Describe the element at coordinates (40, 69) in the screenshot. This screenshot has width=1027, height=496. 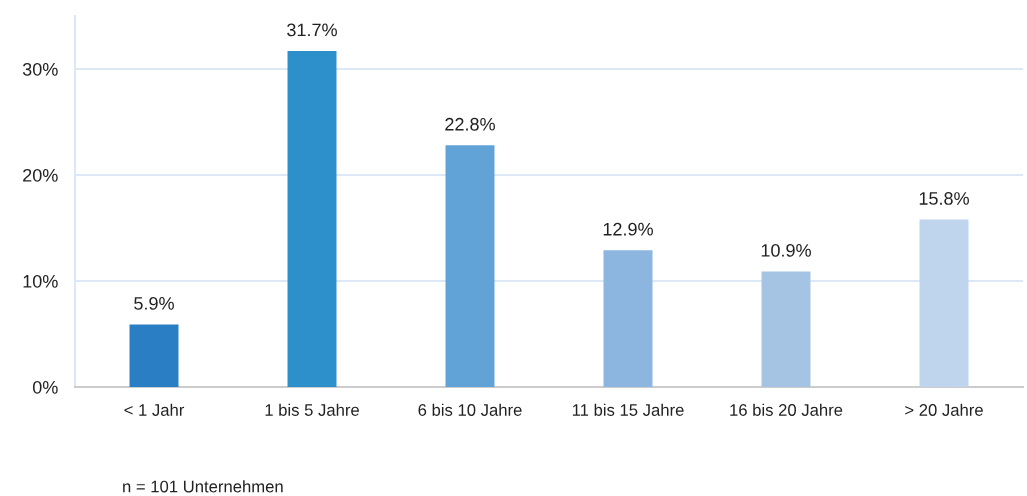
I see `y-tick-label: 30%` at that location.